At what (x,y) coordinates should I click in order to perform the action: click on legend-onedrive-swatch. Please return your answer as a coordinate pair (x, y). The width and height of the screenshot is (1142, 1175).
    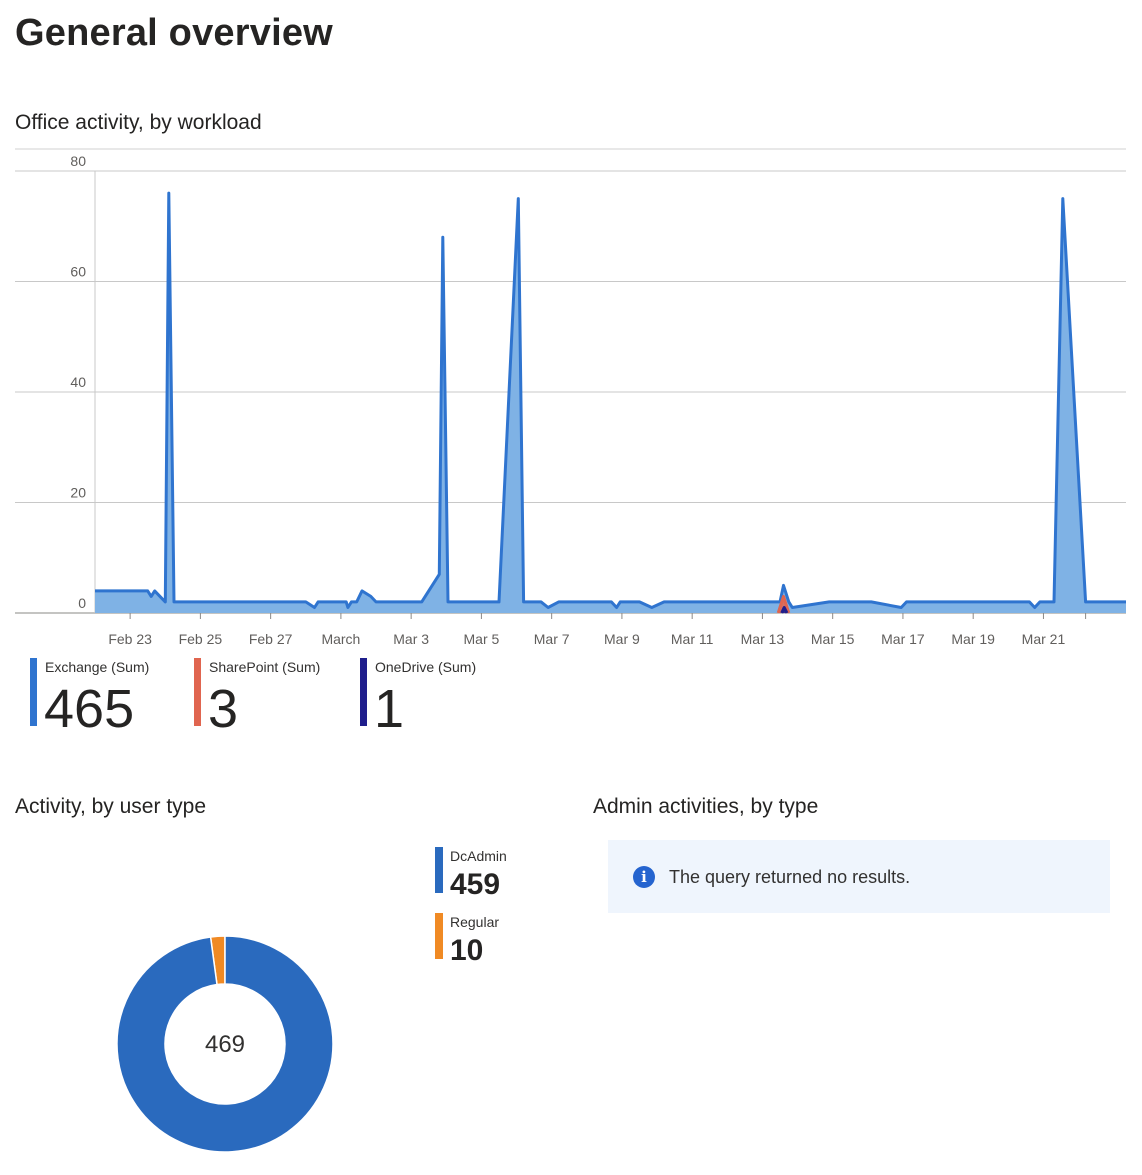
    Looking at the image, I should click on (363, 692).